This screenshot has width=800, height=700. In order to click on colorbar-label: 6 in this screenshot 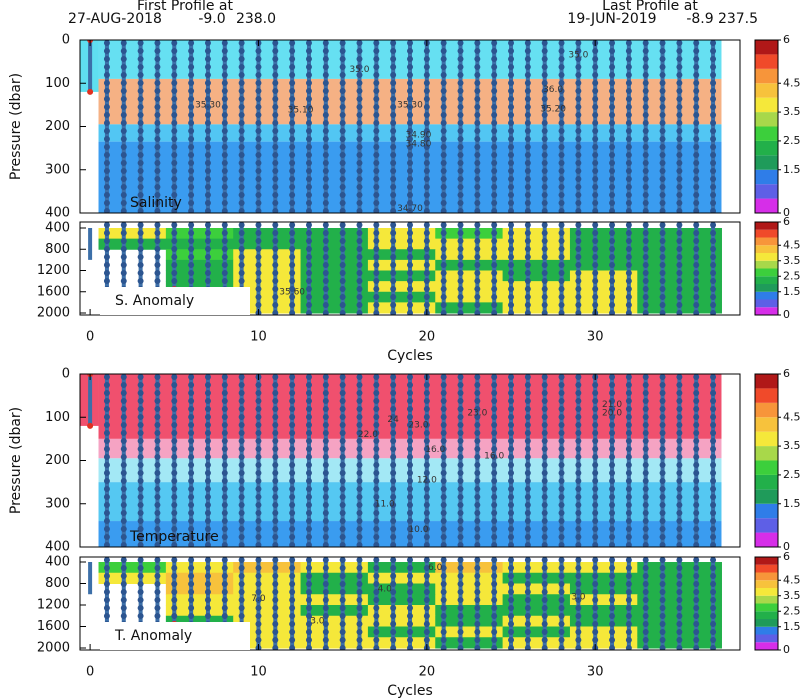, I will do `click(786, 39)`.